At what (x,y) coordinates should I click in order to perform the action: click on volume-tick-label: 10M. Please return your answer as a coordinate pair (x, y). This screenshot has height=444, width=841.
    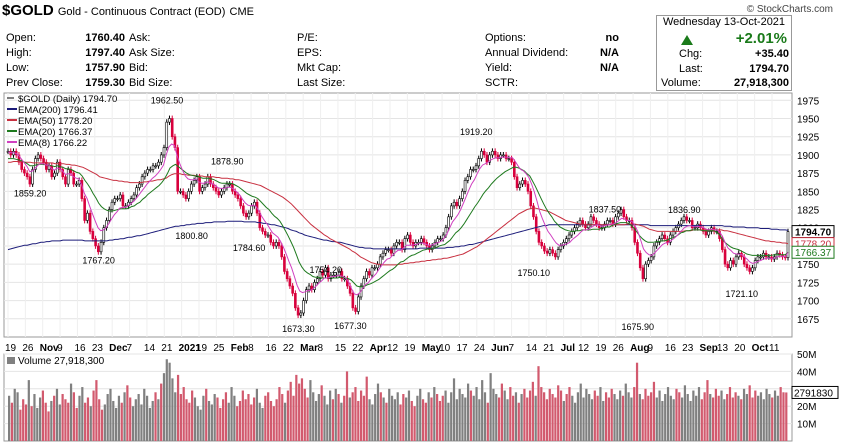
    Looking at the image, I should click on (806, 425).